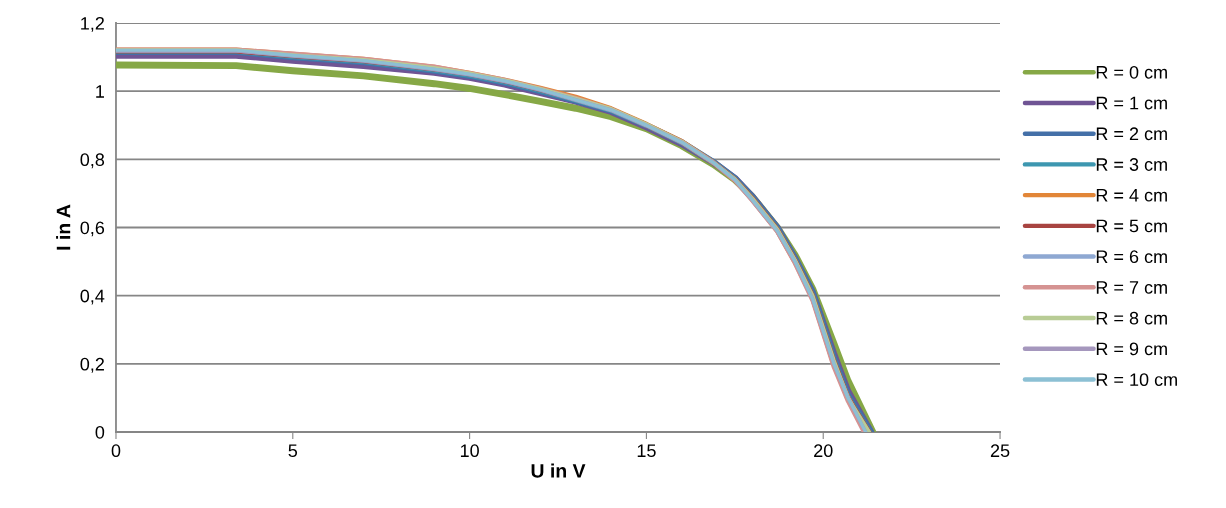  I want to click on legend-label: R = 2 cm, so click(1131, 134).